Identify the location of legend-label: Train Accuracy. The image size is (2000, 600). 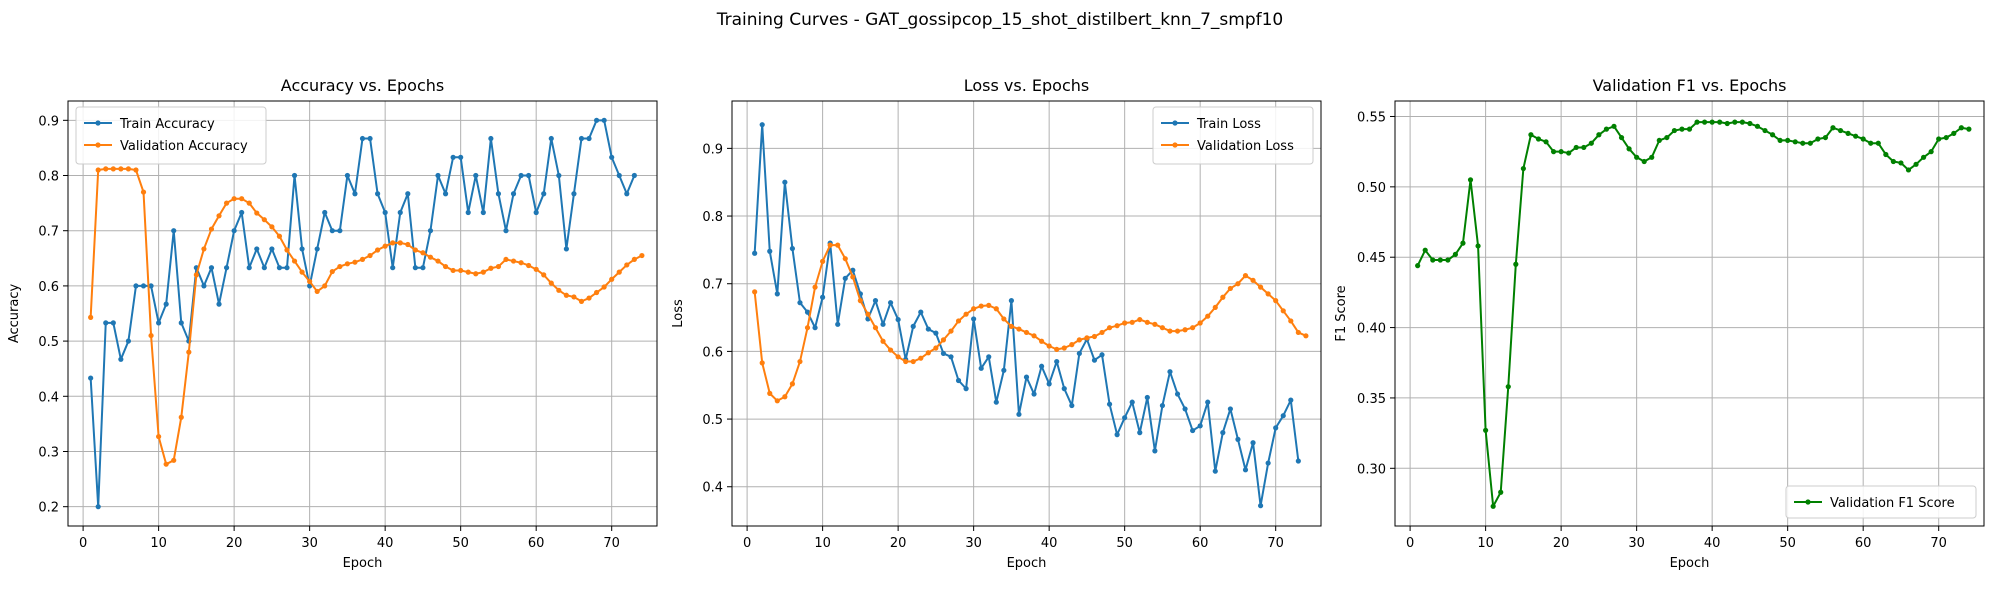
(167, 124).